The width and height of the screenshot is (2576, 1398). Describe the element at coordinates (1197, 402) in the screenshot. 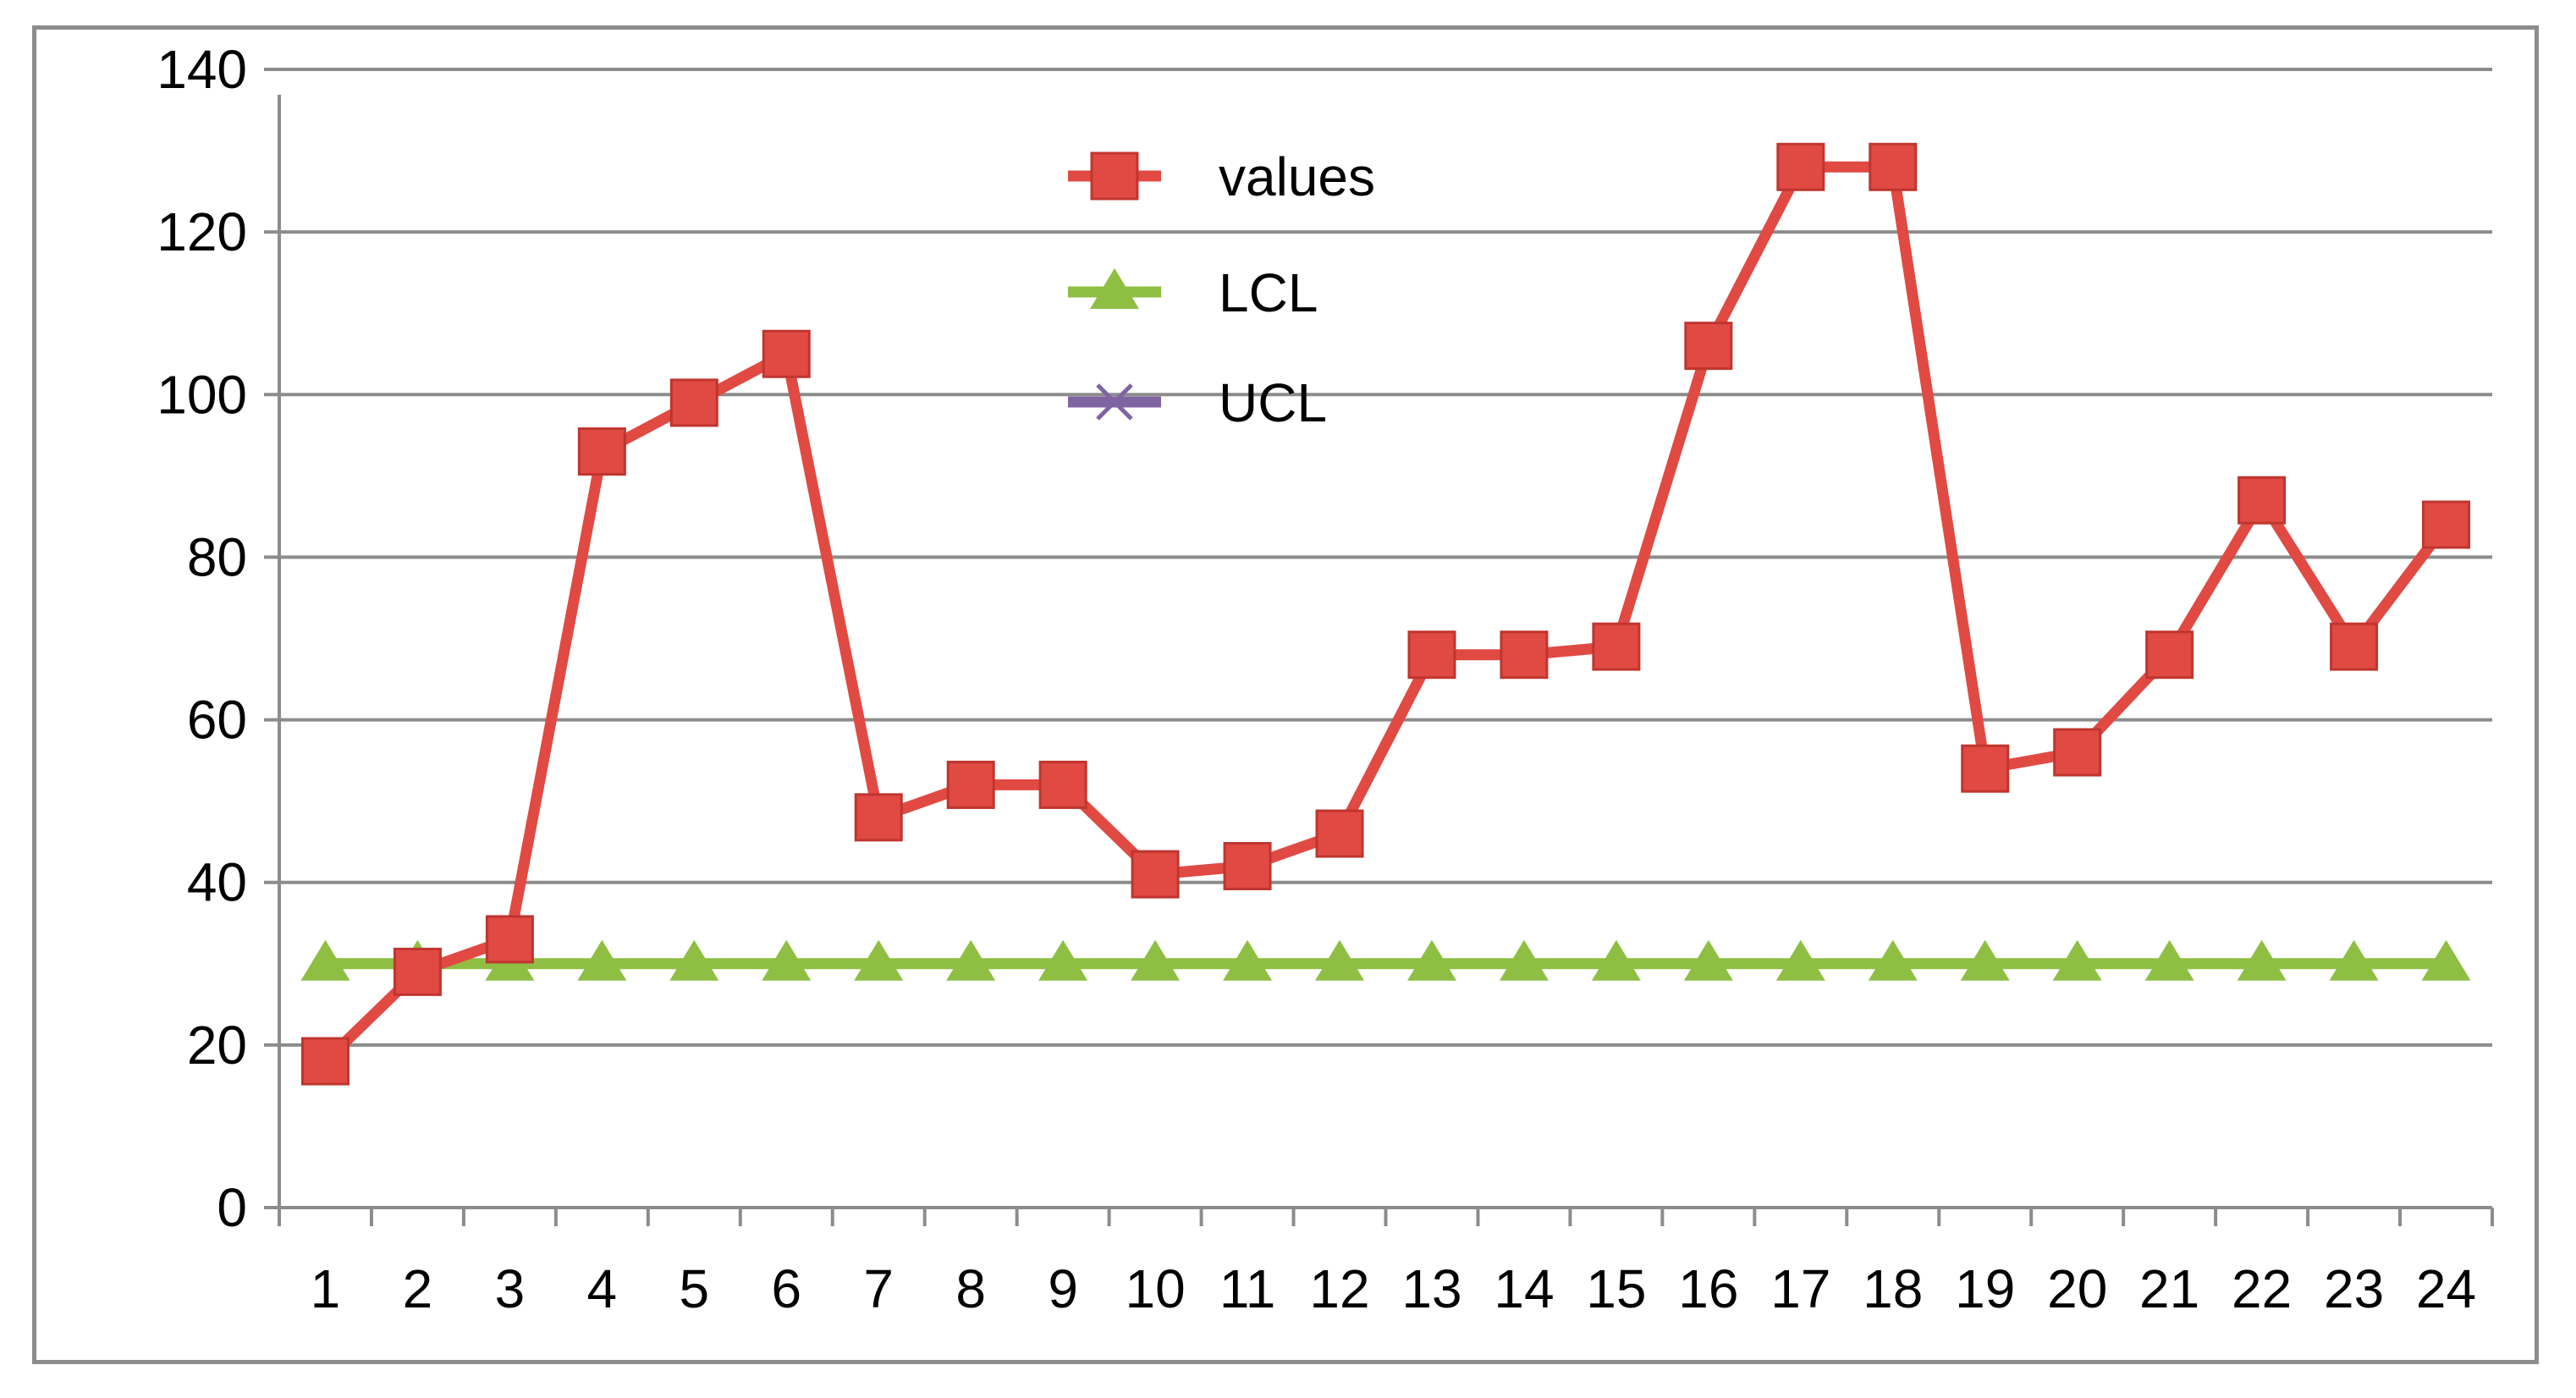

I see `legend-entry-UCL: UCL` at that location.